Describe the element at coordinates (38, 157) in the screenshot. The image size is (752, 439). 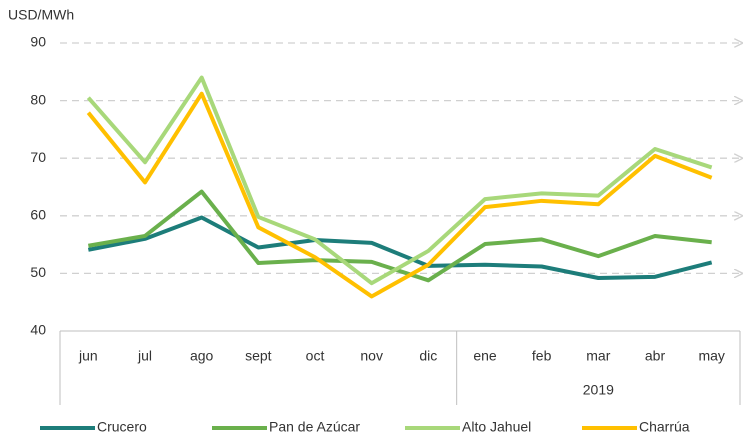
I see `y-tick-label: 70` at that location.